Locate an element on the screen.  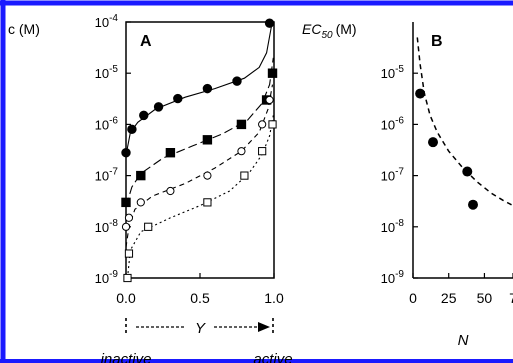
panel-a-label: A is located at coordinates (146, 41).